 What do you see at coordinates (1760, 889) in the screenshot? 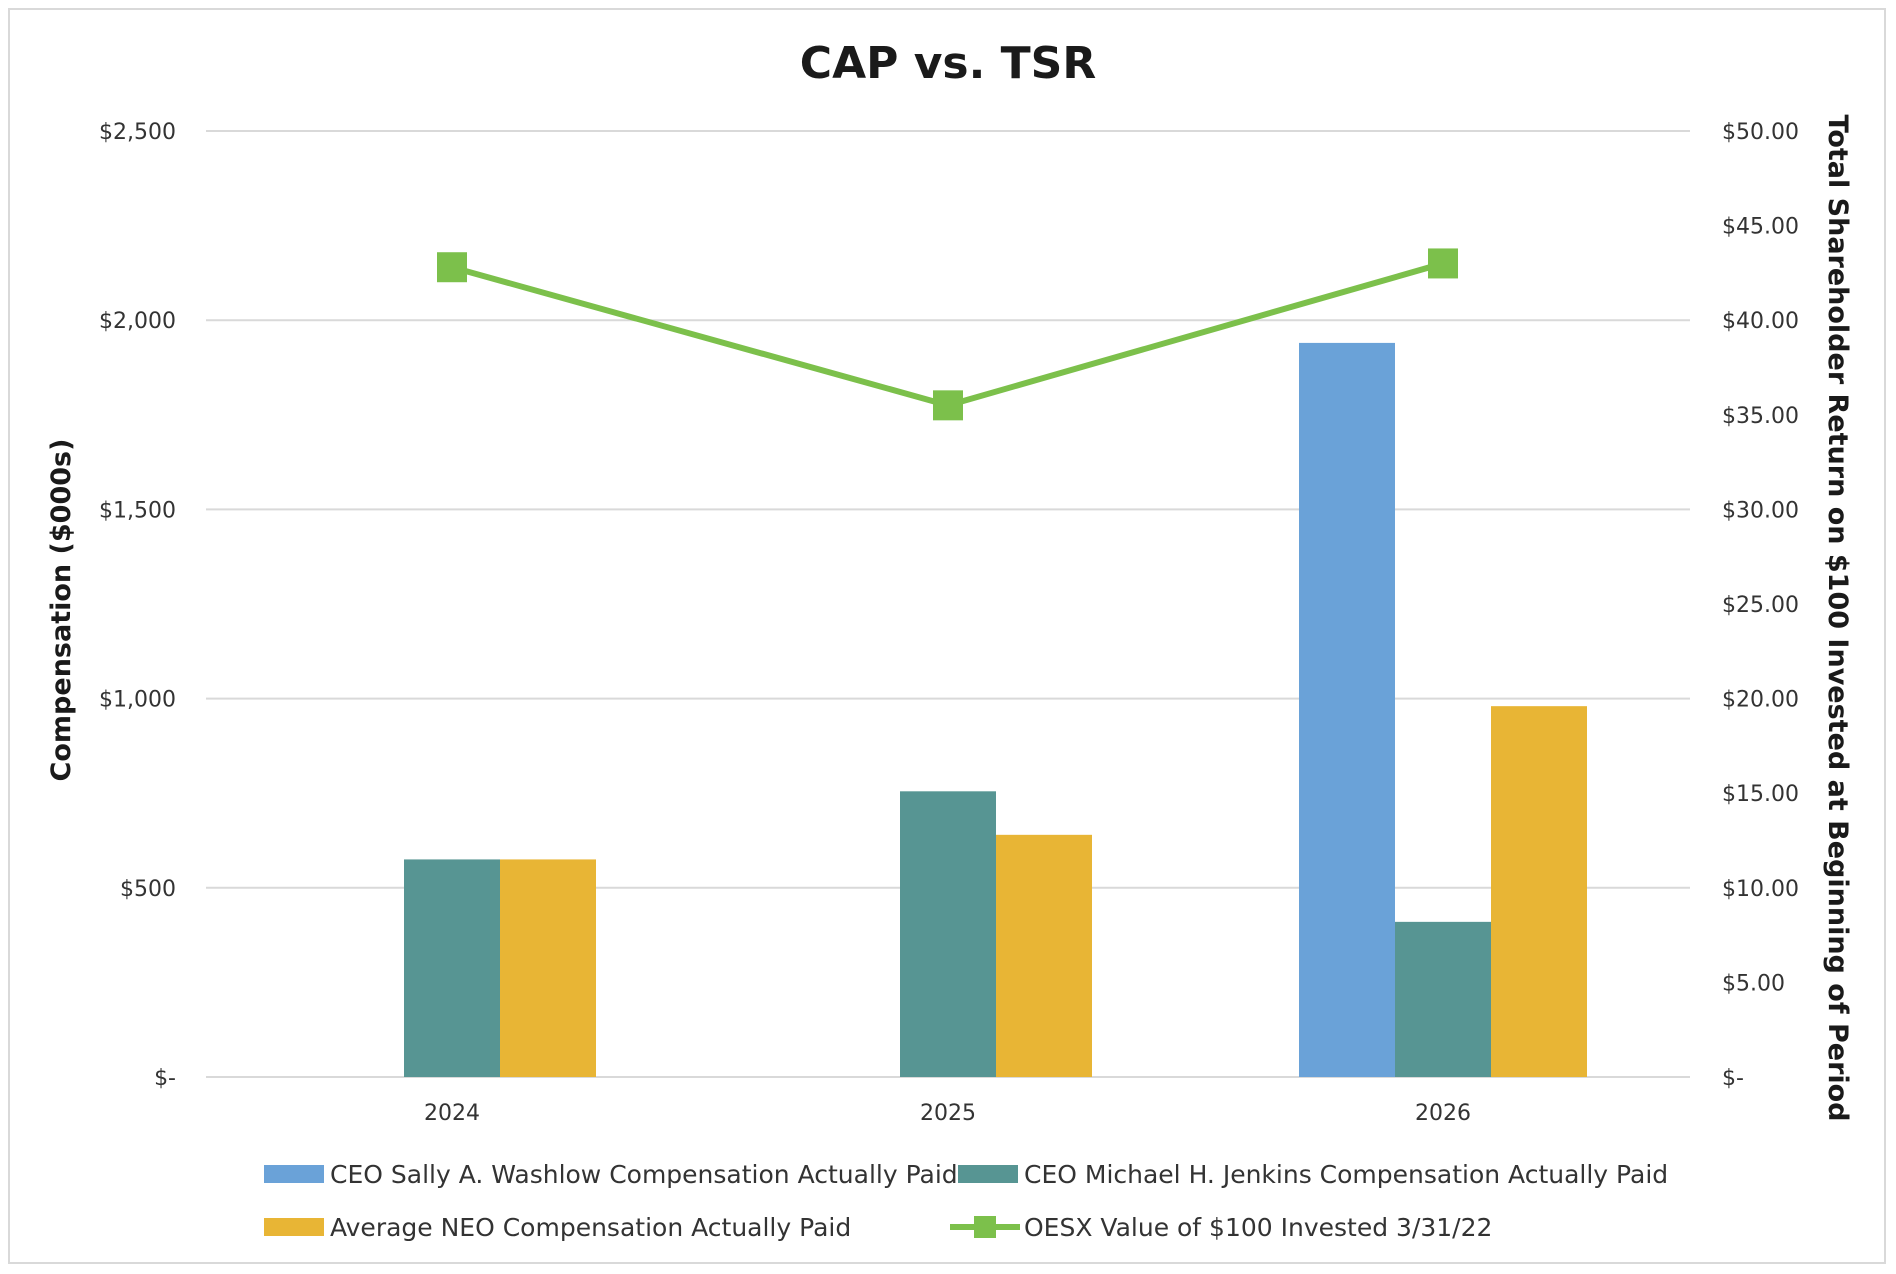
I see `right-tick-label: $10.00` at bounding box center [1760, 889].